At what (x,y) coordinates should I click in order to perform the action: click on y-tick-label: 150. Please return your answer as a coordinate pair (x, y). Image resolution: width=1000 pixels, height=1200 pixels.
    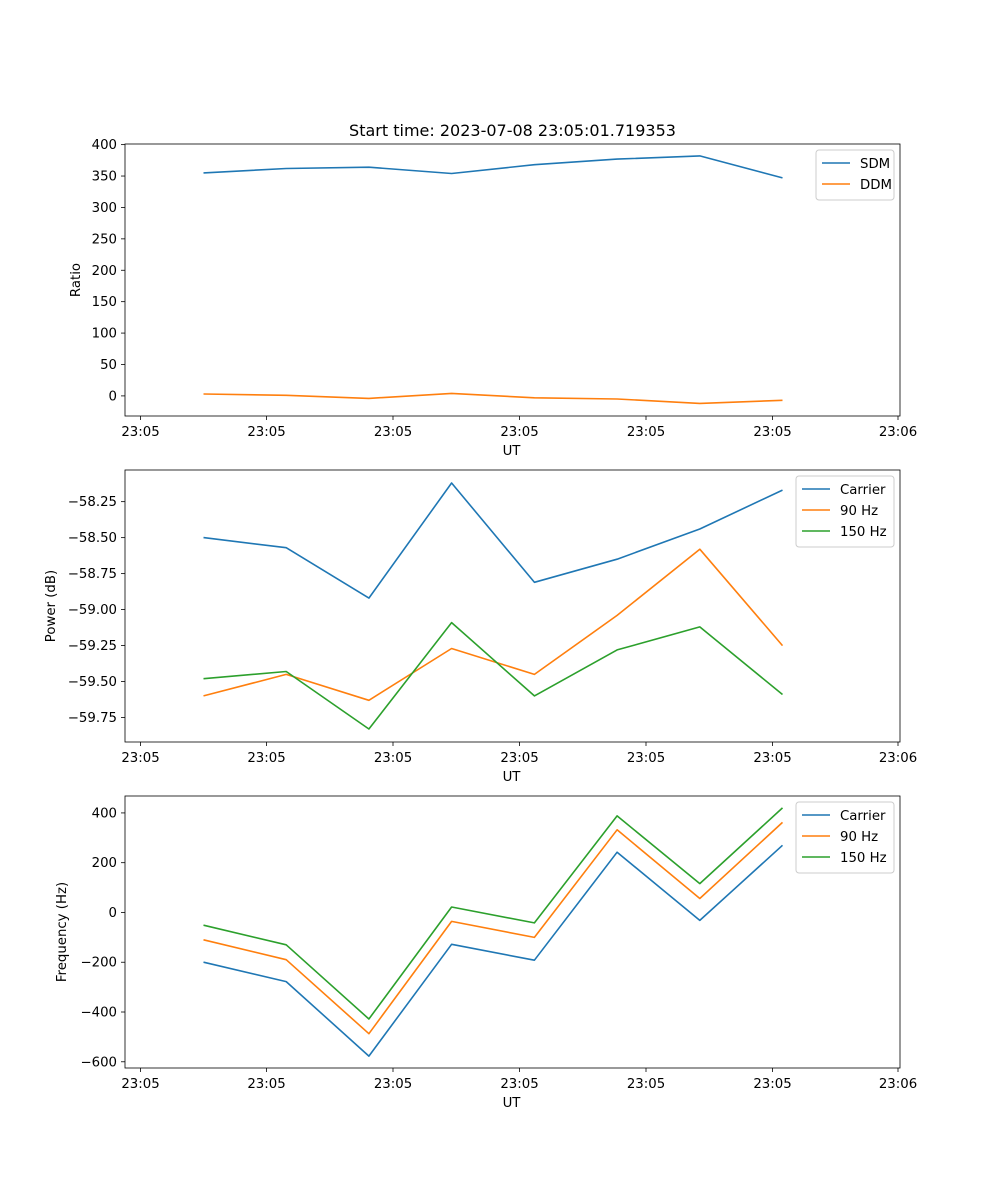
    Looking at the image, I should click on (104, 302).